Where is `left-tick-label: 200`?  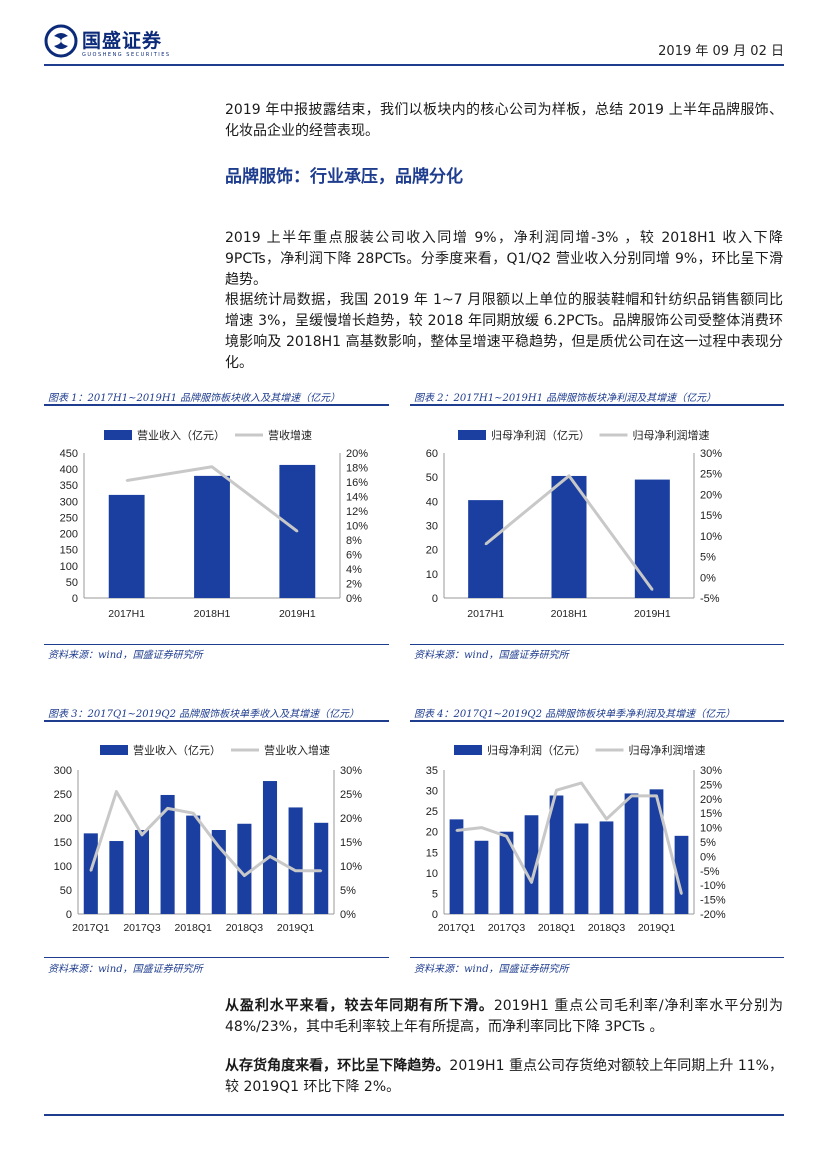
left-tick-label: 200 is located at coordinates (69, 535).